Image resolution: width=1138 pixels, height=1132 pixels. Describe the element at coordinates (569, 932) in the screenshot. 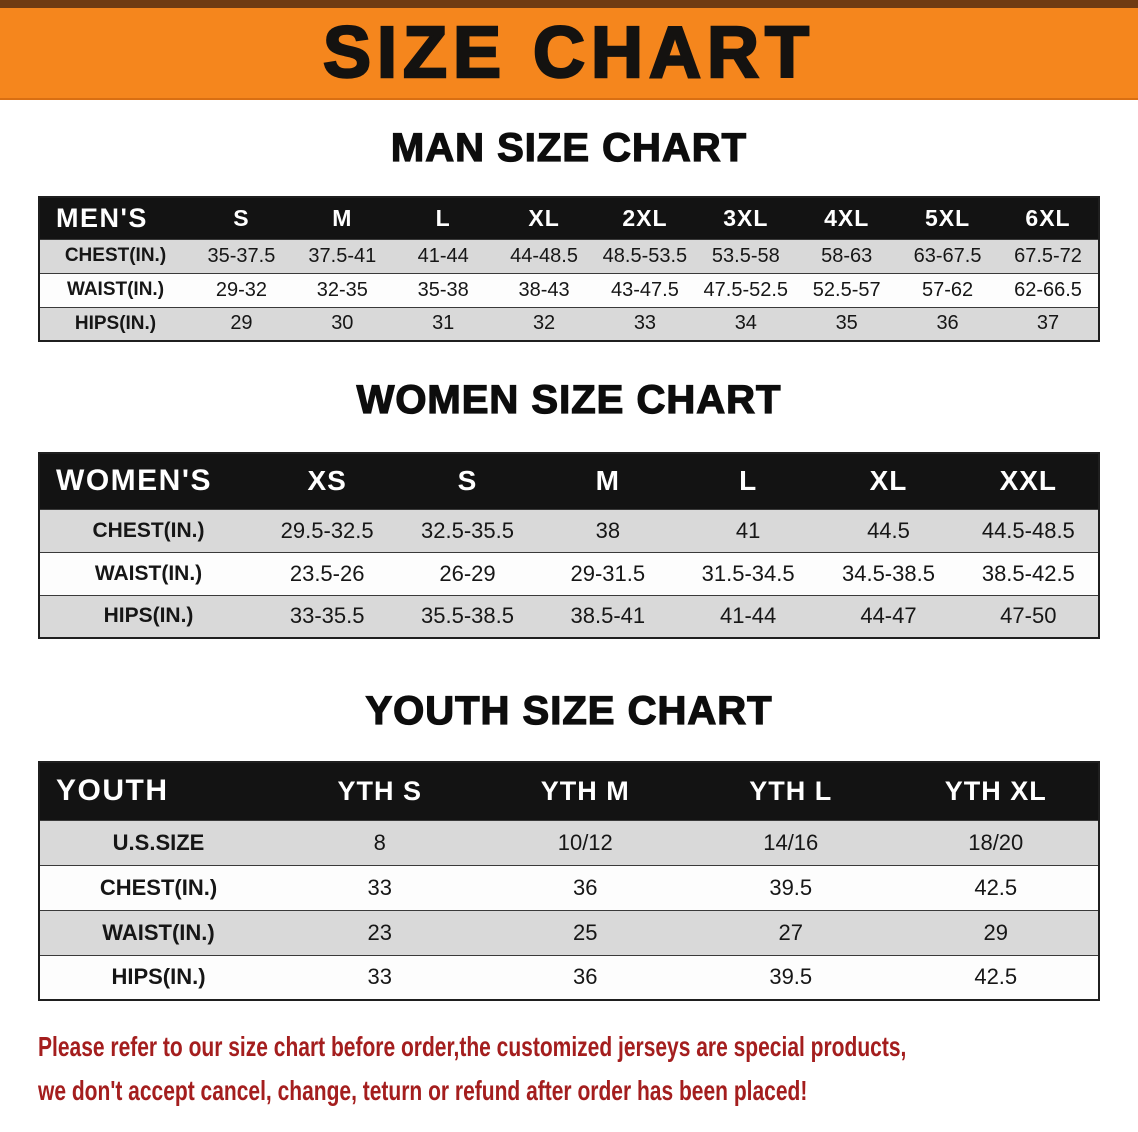

I see `table-row: WAIST(IN.) 23 25 27 29` at that location.